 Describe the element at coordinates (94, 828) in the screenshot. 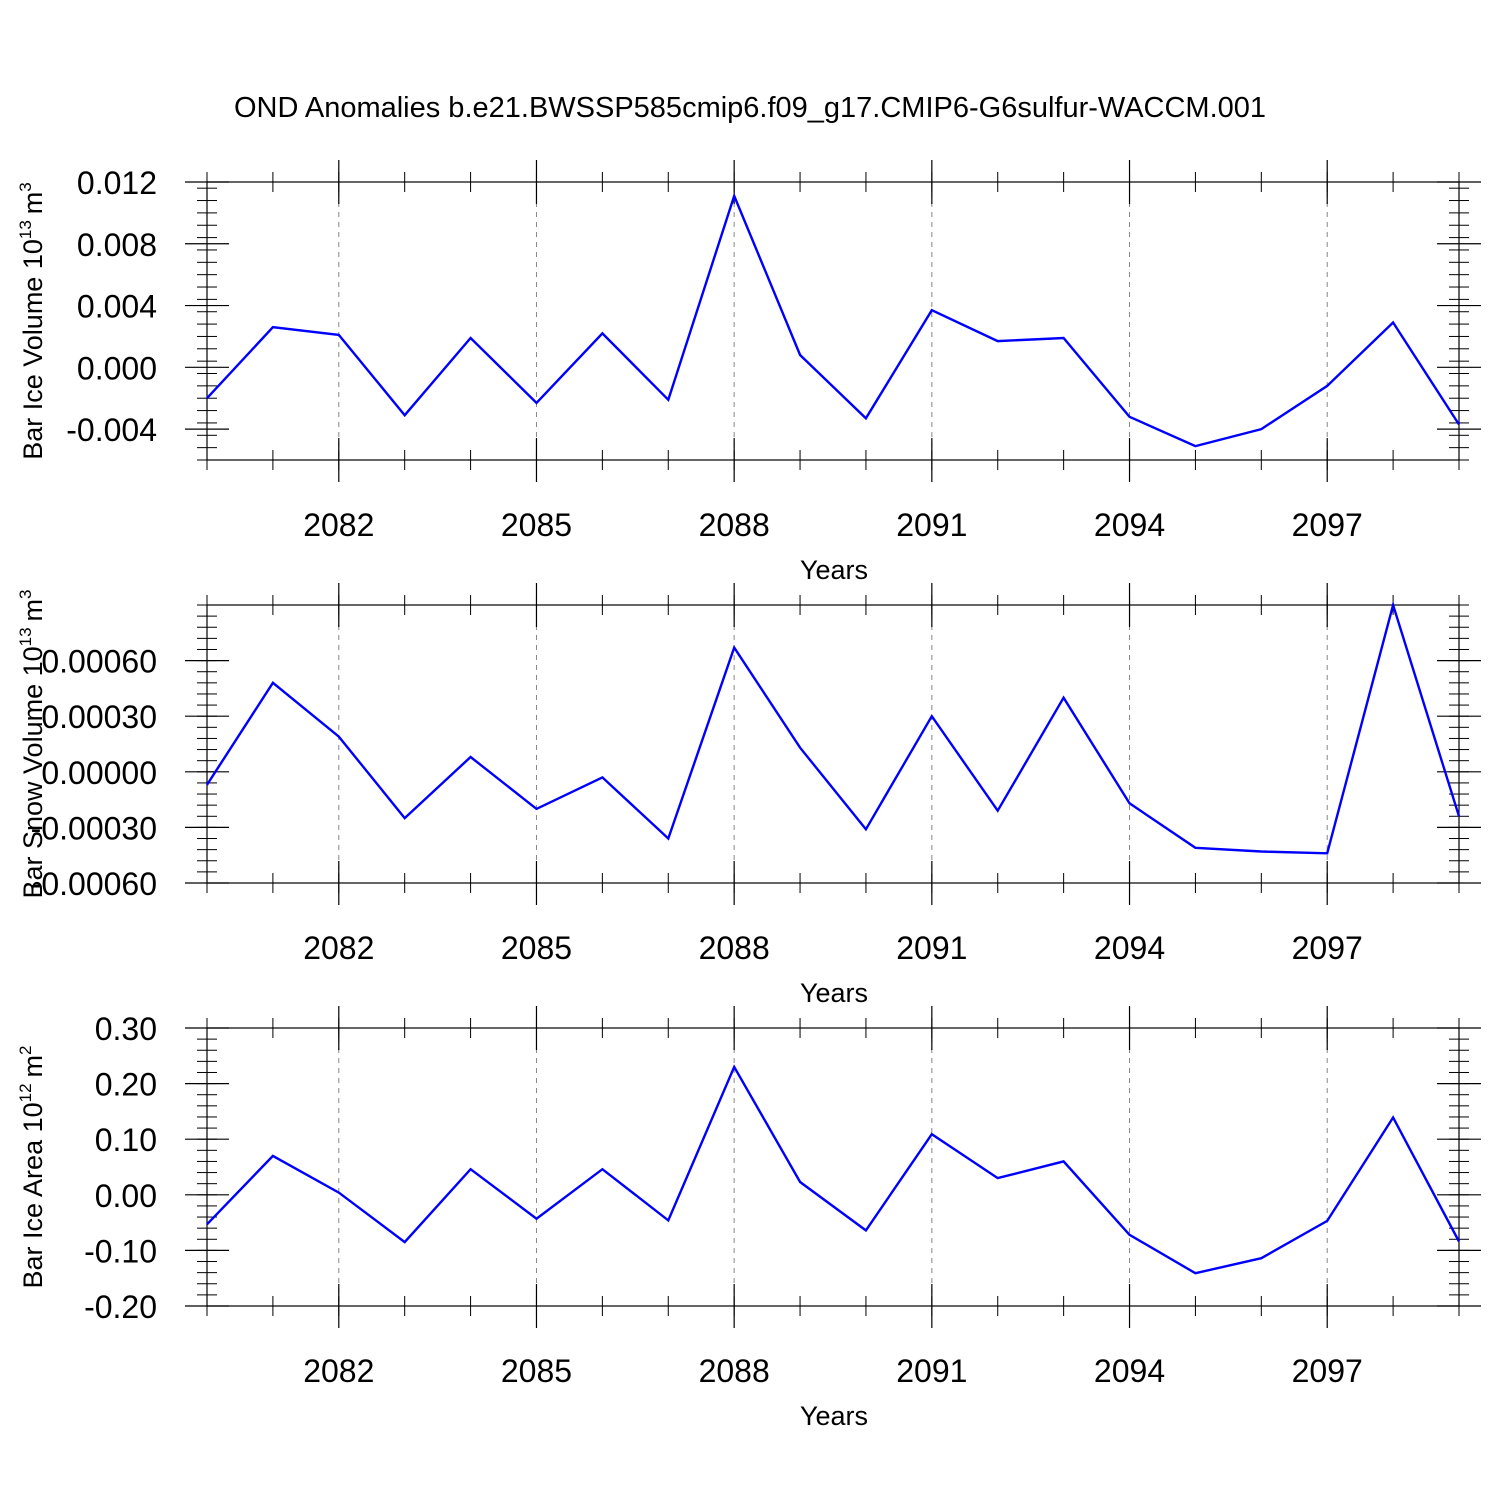

I see `y-tick-label: -0.00030` at that location.